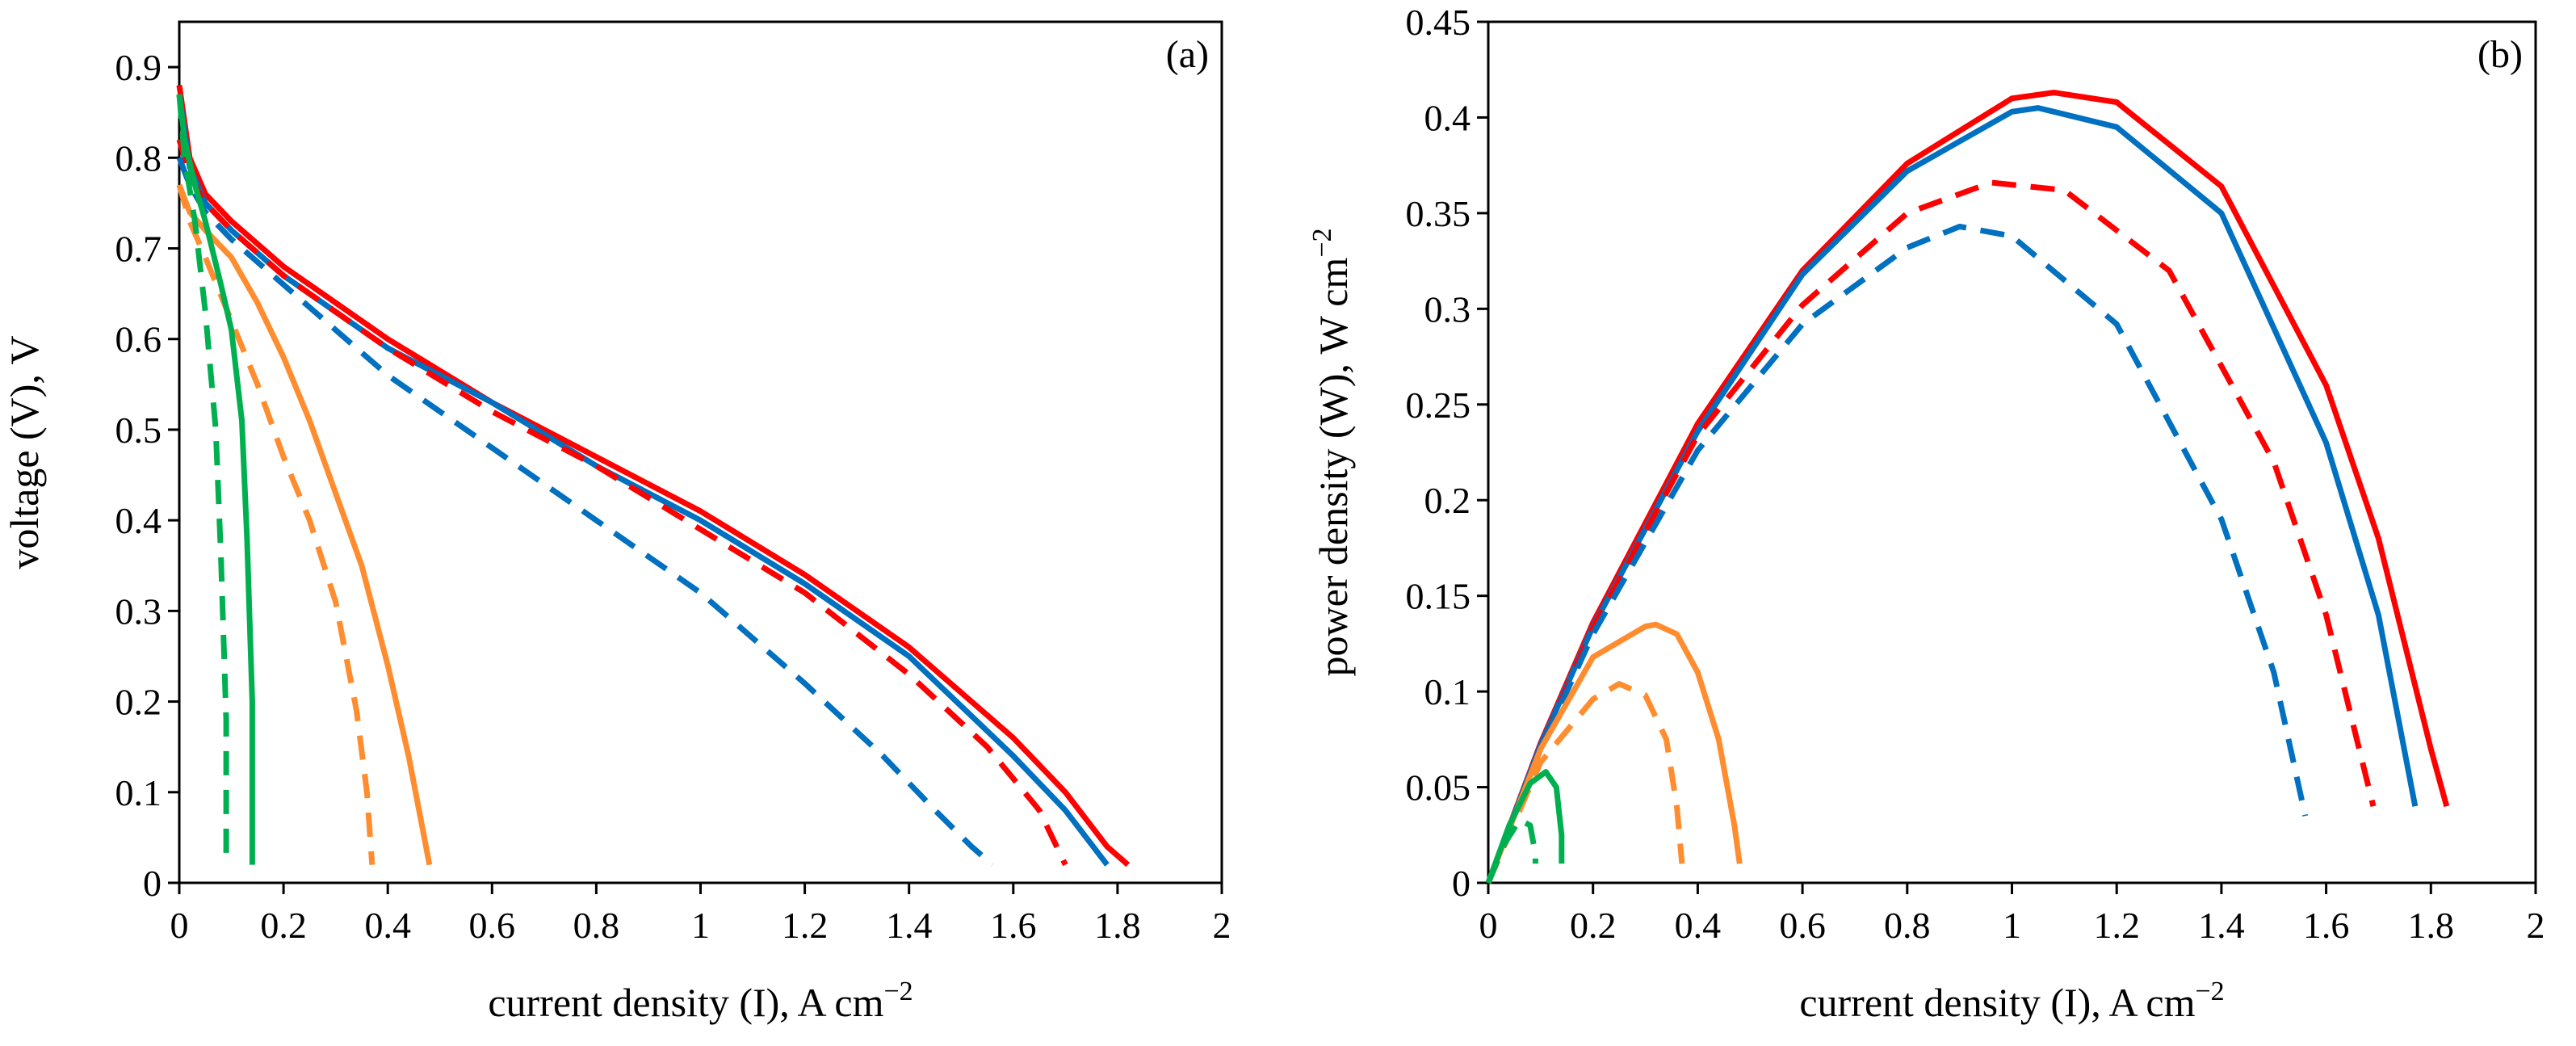 This screenshot has width=2576, height=1046. Describe the element at coordinates (1438, 214) in the screenshot. I see `panel-b-y-tick-label: 0.35` at that location.